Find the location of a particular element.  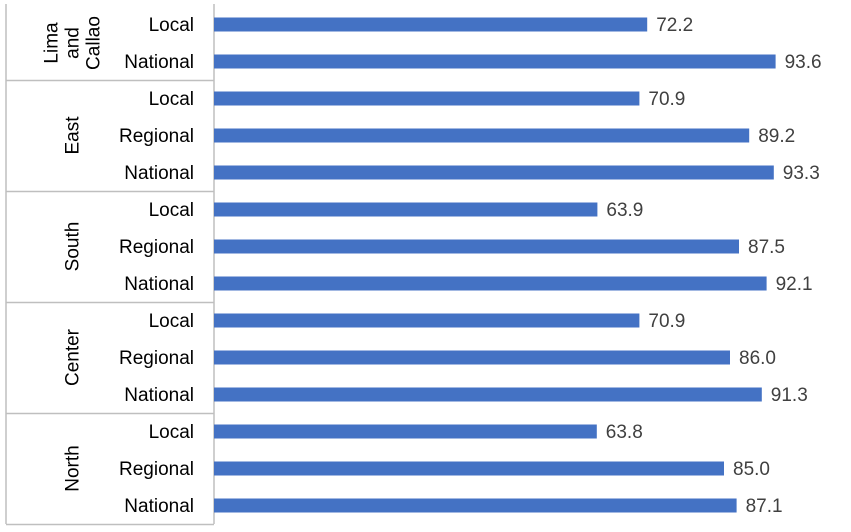

data-label: 91.3 is located at coordinates (789, 395).